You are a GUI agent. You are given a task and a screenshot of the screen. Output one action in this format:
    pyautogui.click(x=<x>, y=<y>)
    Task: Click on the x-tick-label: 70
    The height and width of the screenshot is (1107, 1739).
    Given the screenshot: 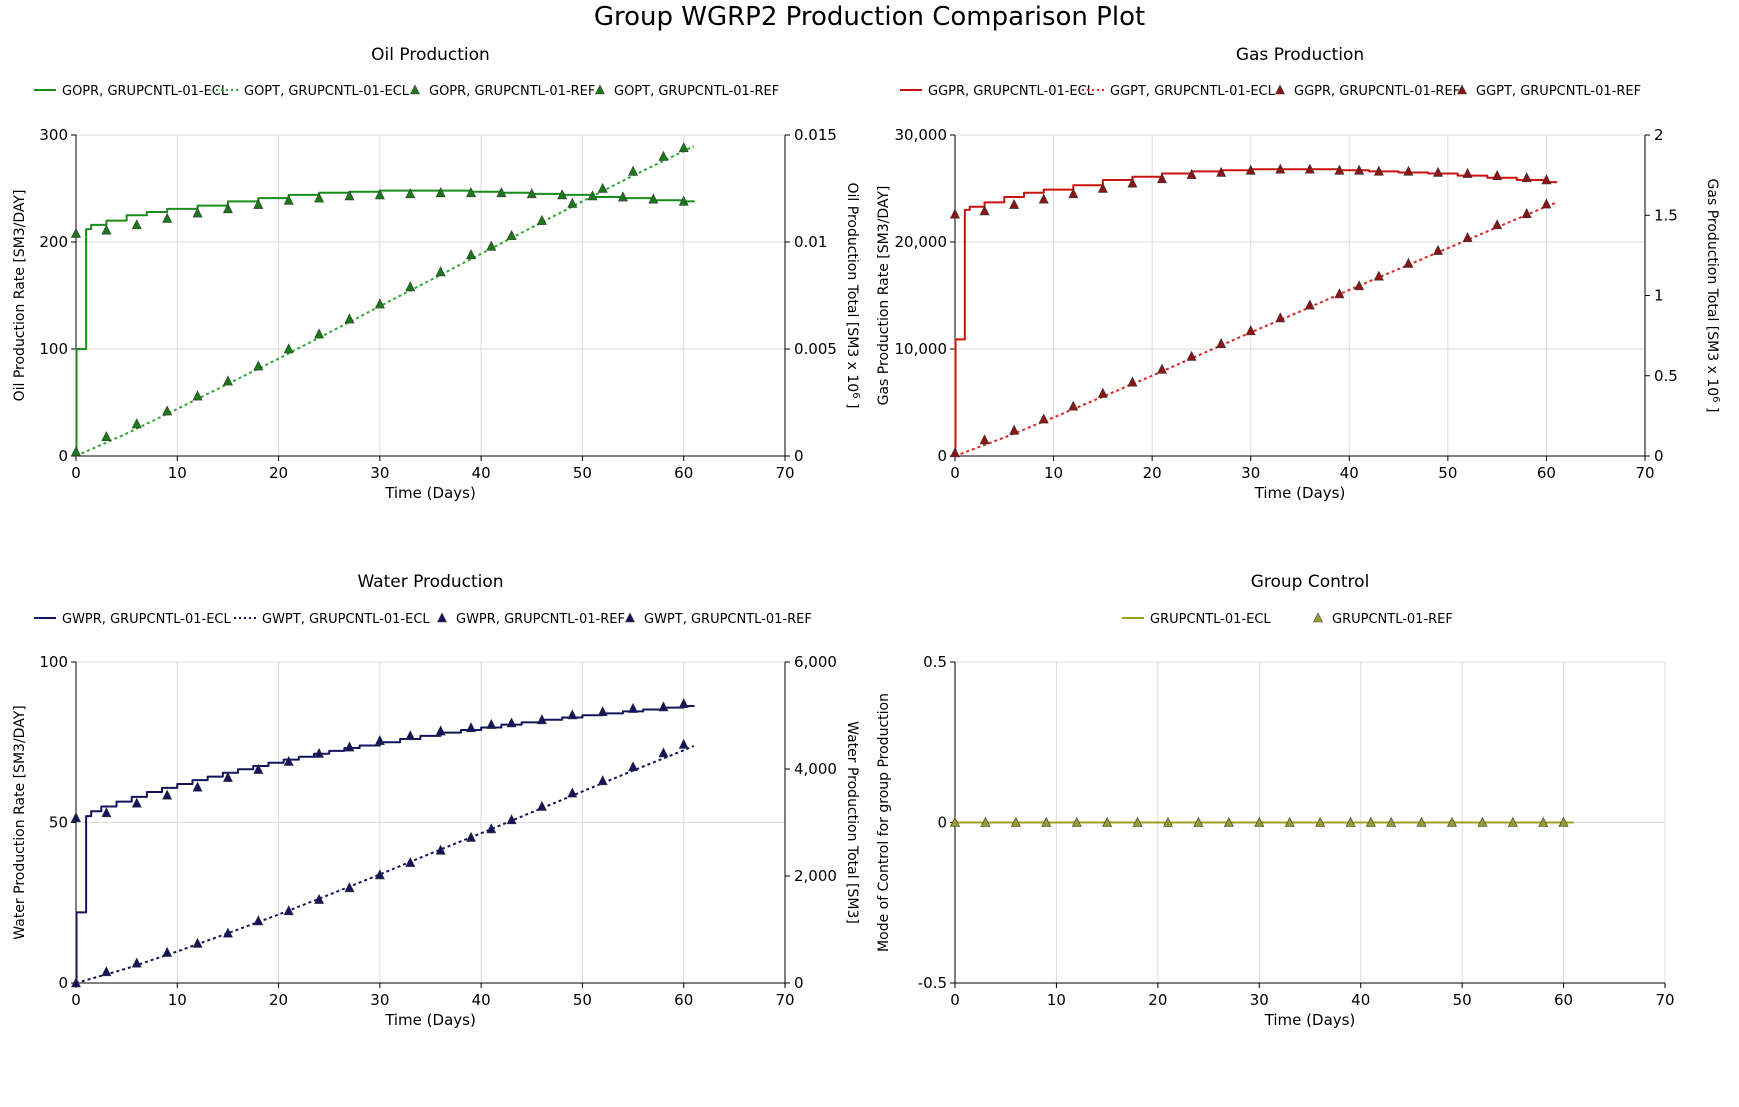 What is the action you would take?
    pyautogui.click(x=1664, y=1000)
    